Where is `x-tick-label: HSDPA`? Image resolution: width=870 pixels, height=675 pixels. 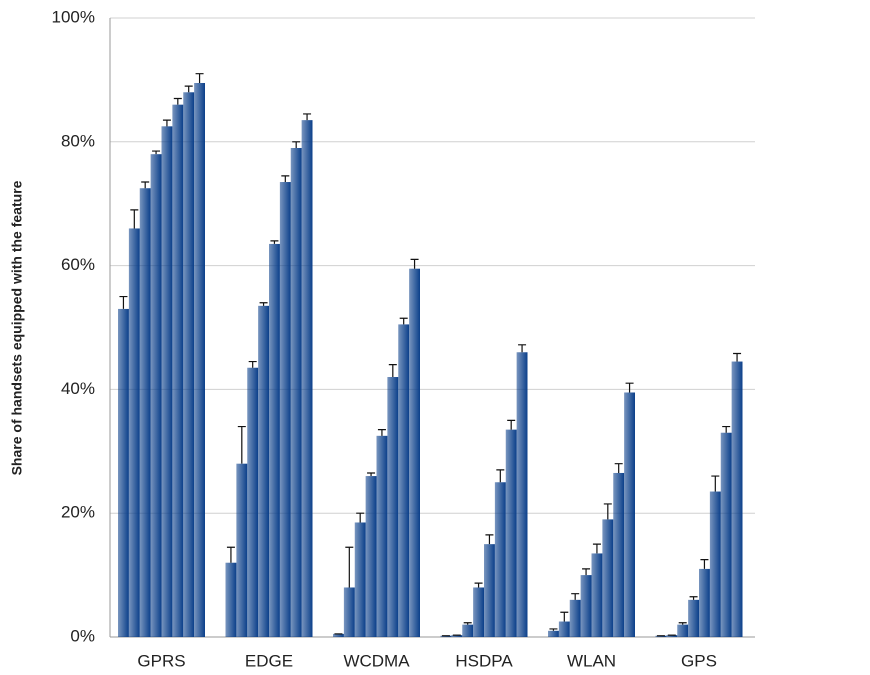
x-tick-label: HSDPA is located at coordinates (484, 660).